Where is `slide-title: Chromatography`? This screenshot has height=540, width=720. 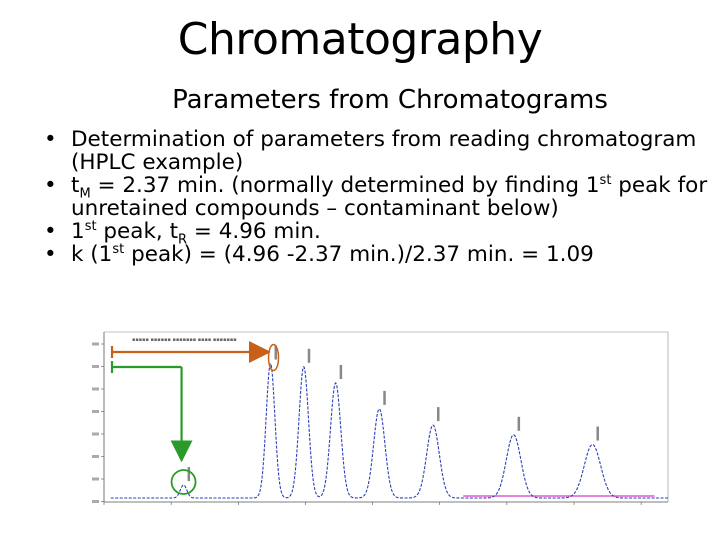 slide-title: Chromatography is located at coordinates (360, 39).